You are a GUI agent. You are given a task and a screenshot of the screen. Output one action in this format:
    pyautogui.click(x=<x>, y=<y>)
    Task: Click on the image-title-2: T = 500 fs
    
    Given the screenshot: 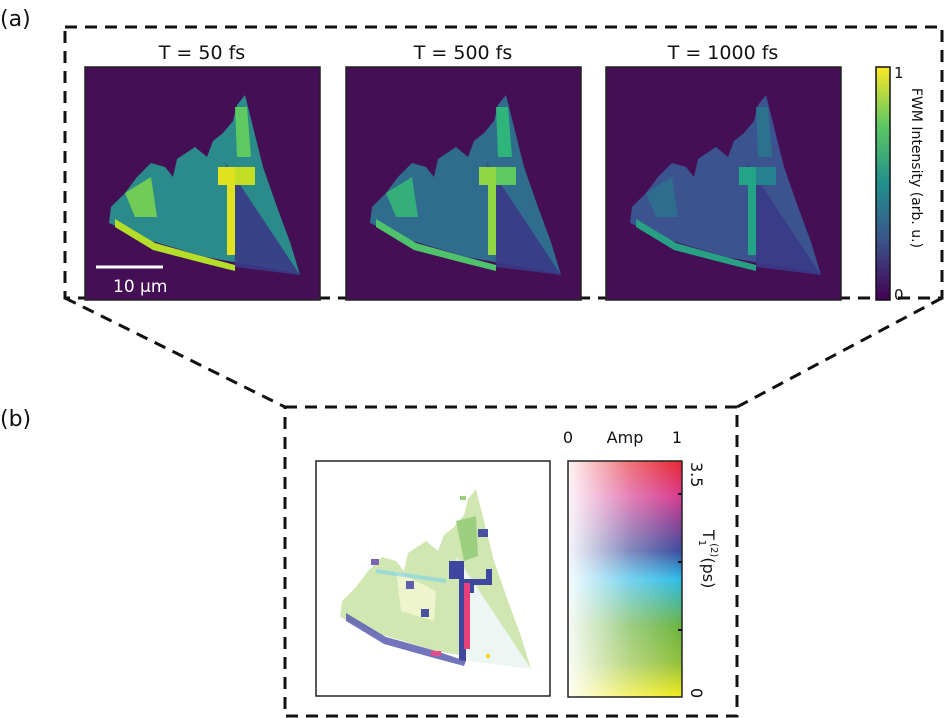 What is the action you would take?
    pyautogui.click(x=463, y=53)
    